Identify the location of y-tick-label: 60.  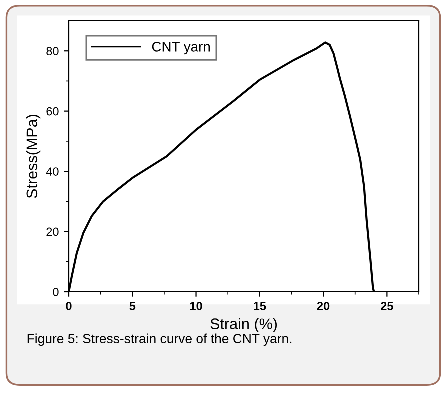
(52, 111).